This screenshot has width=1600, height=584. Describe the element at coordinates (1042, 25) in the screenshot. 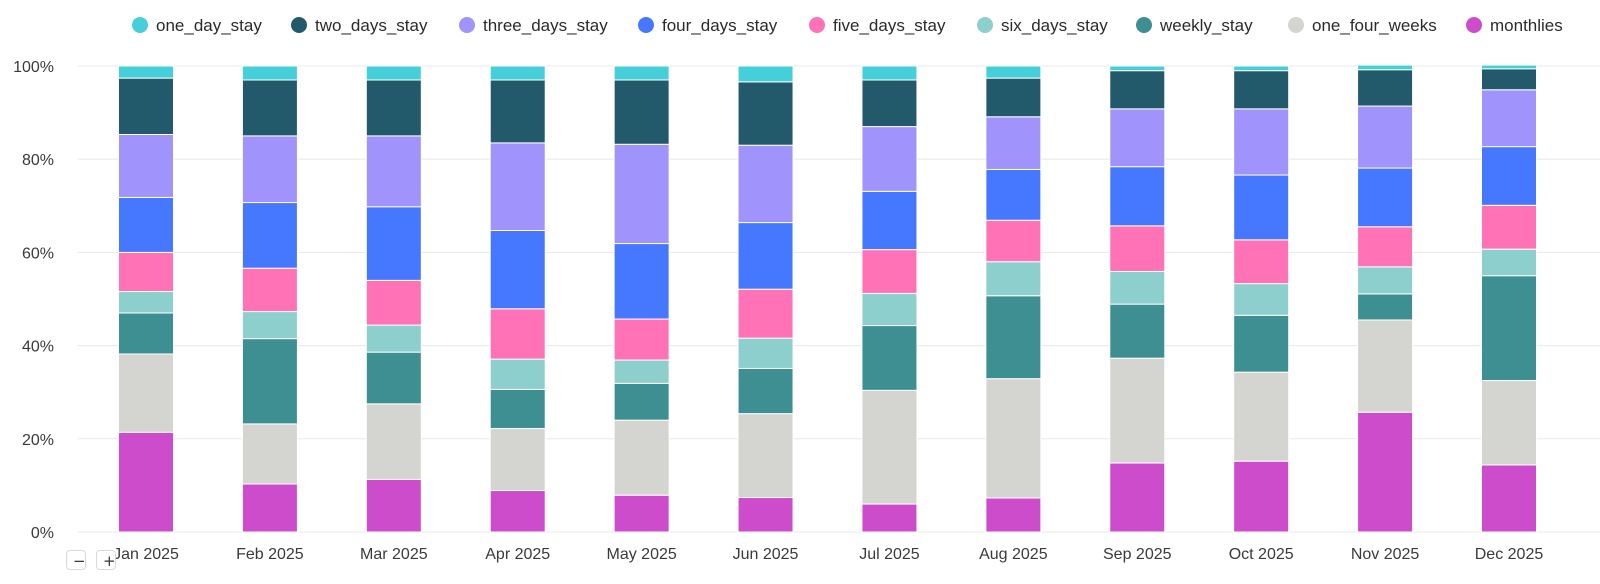

I see `legend-item-six_days_stay: six_days_stay` at that location.